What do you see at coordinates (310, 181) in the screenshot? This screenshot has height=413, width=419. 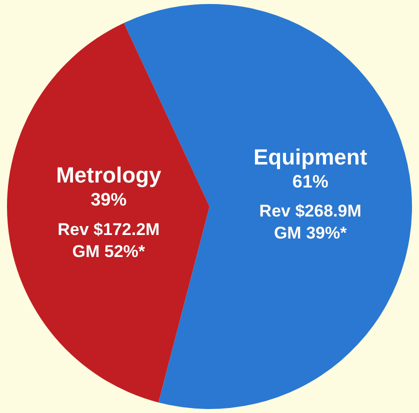 I see `data-label: 61%` at bounding box center [310, 181].